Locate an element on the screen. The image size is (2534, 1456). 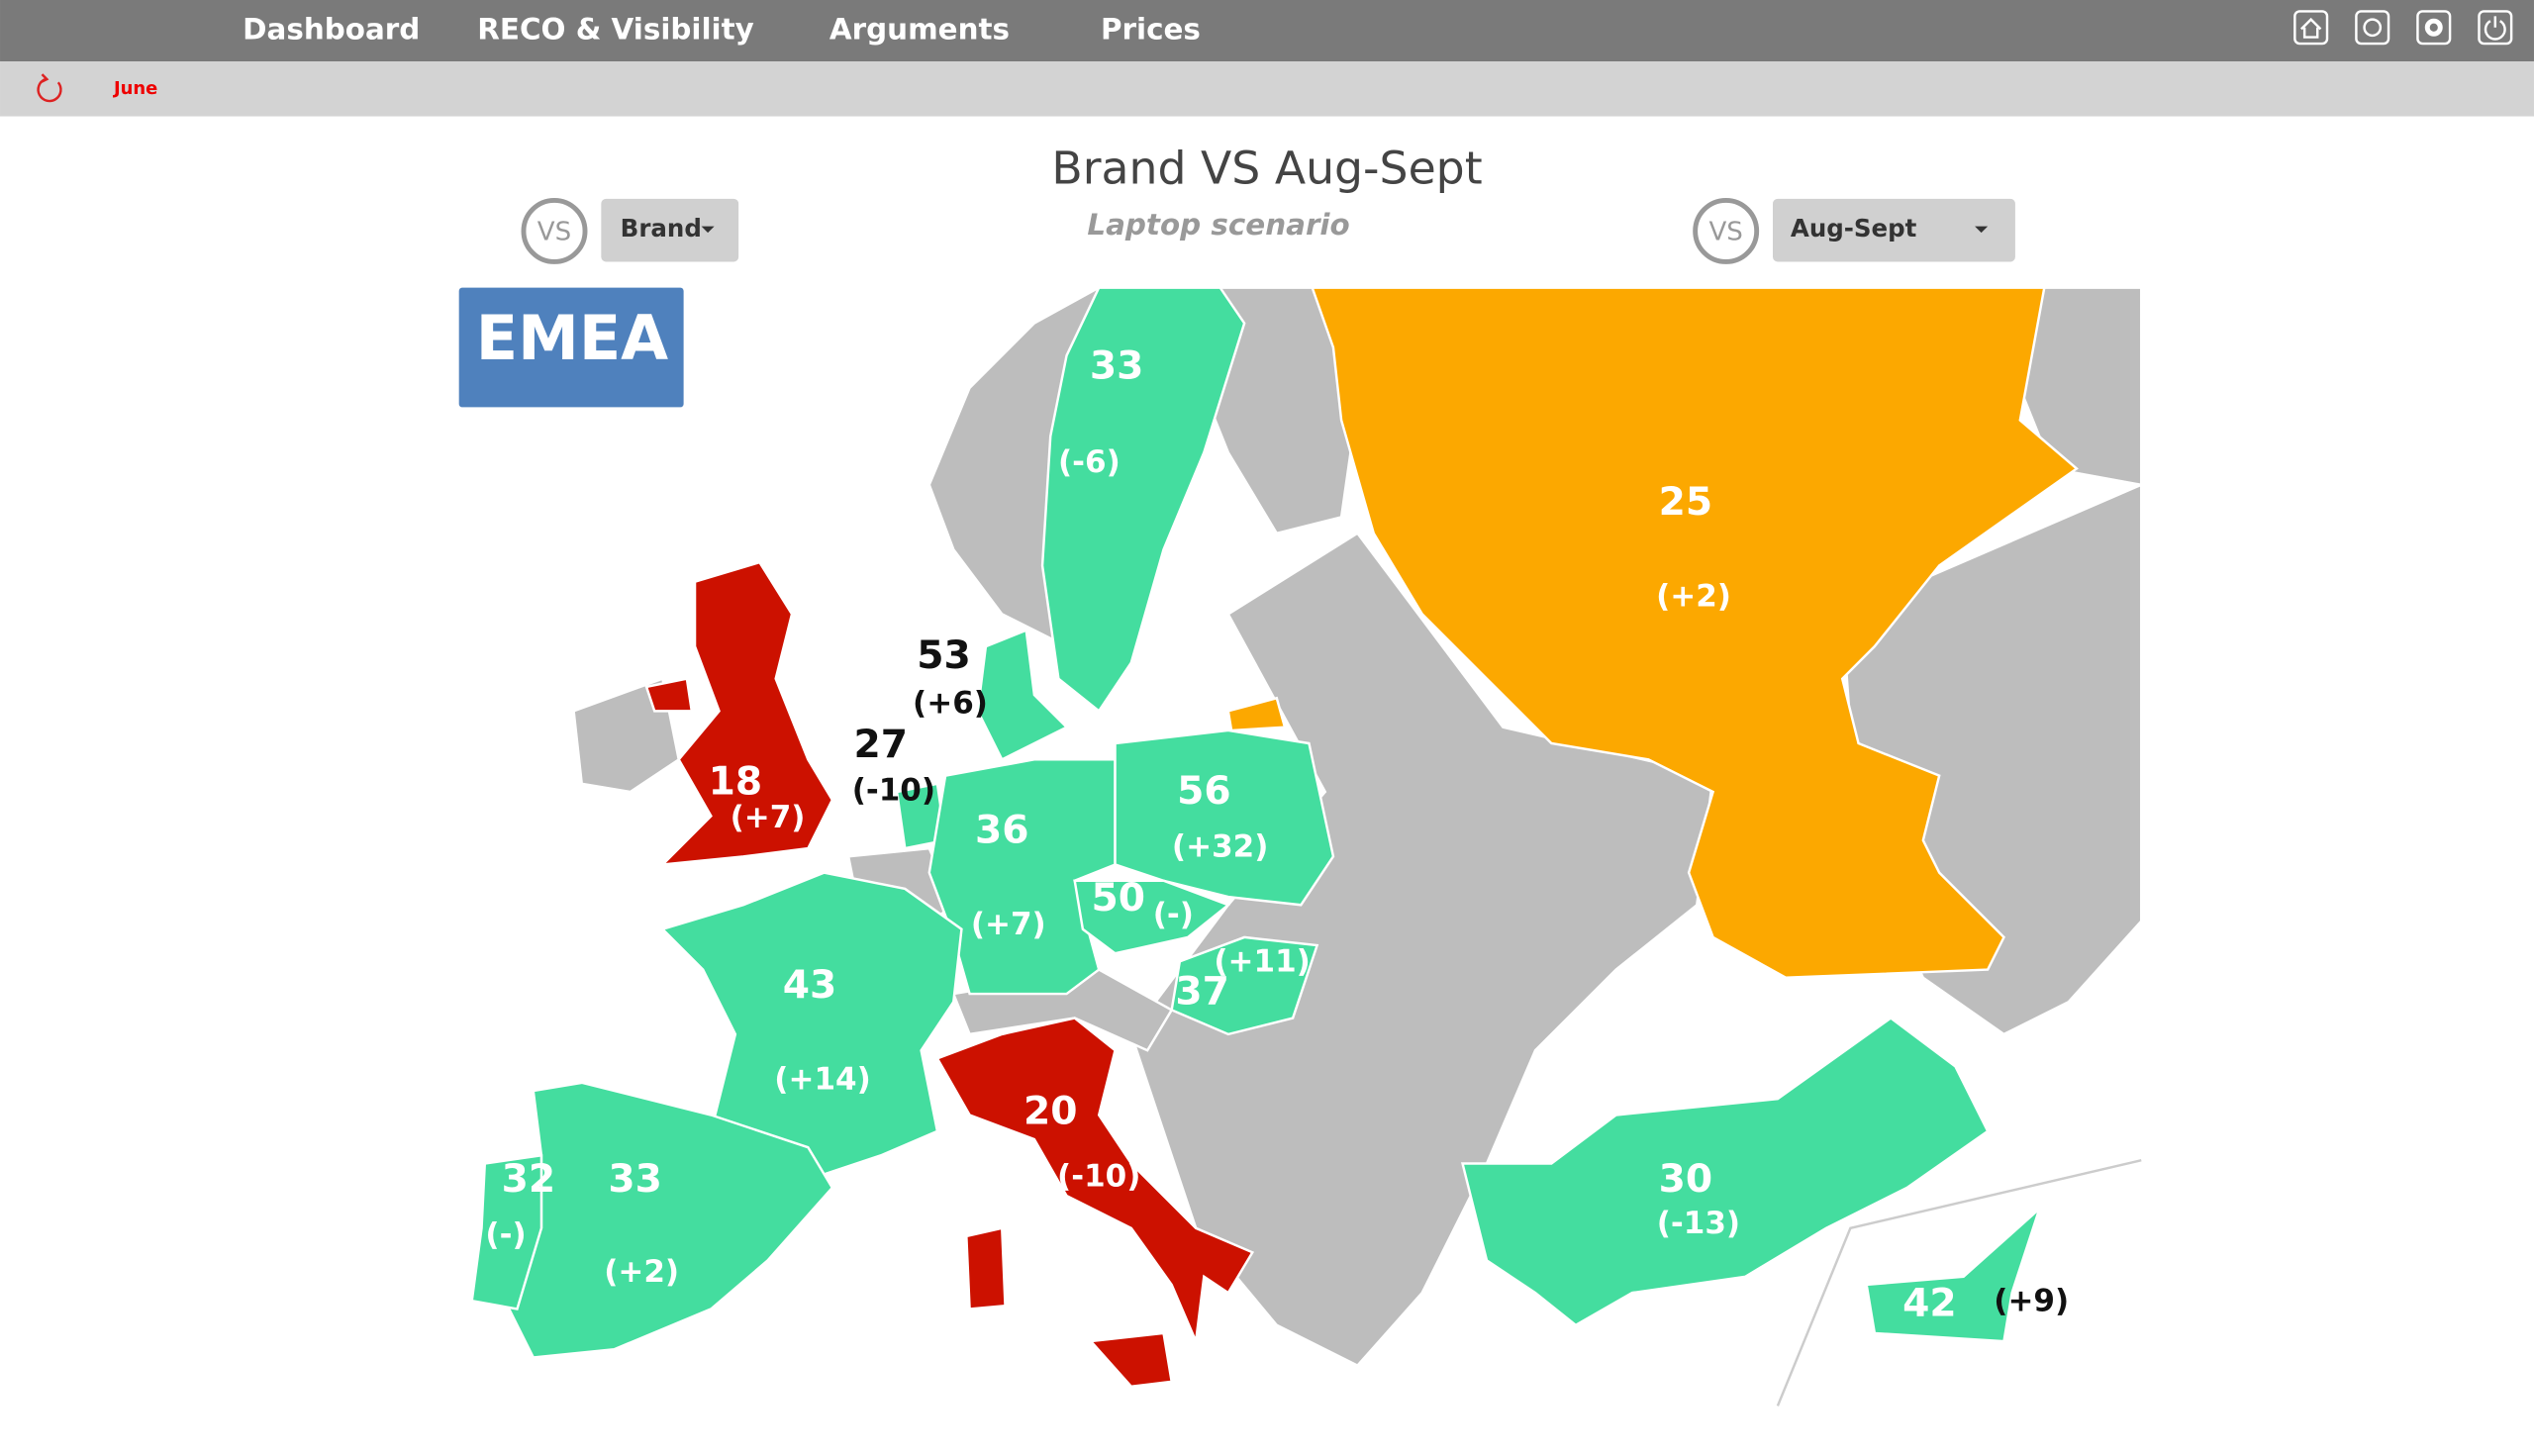
settings-button is located at coordinates (2434, 28).